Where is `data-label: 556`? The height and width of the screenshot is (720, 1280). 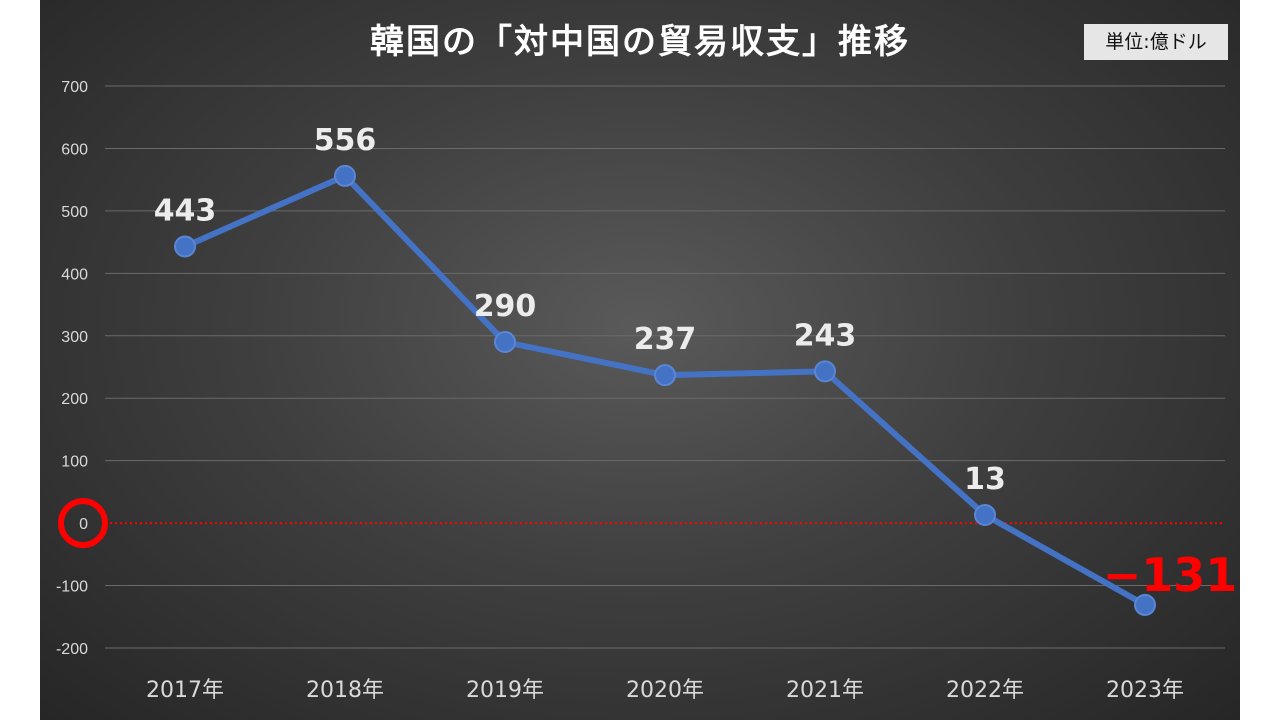 data-label: 556 is located at coordinates (345, 140).